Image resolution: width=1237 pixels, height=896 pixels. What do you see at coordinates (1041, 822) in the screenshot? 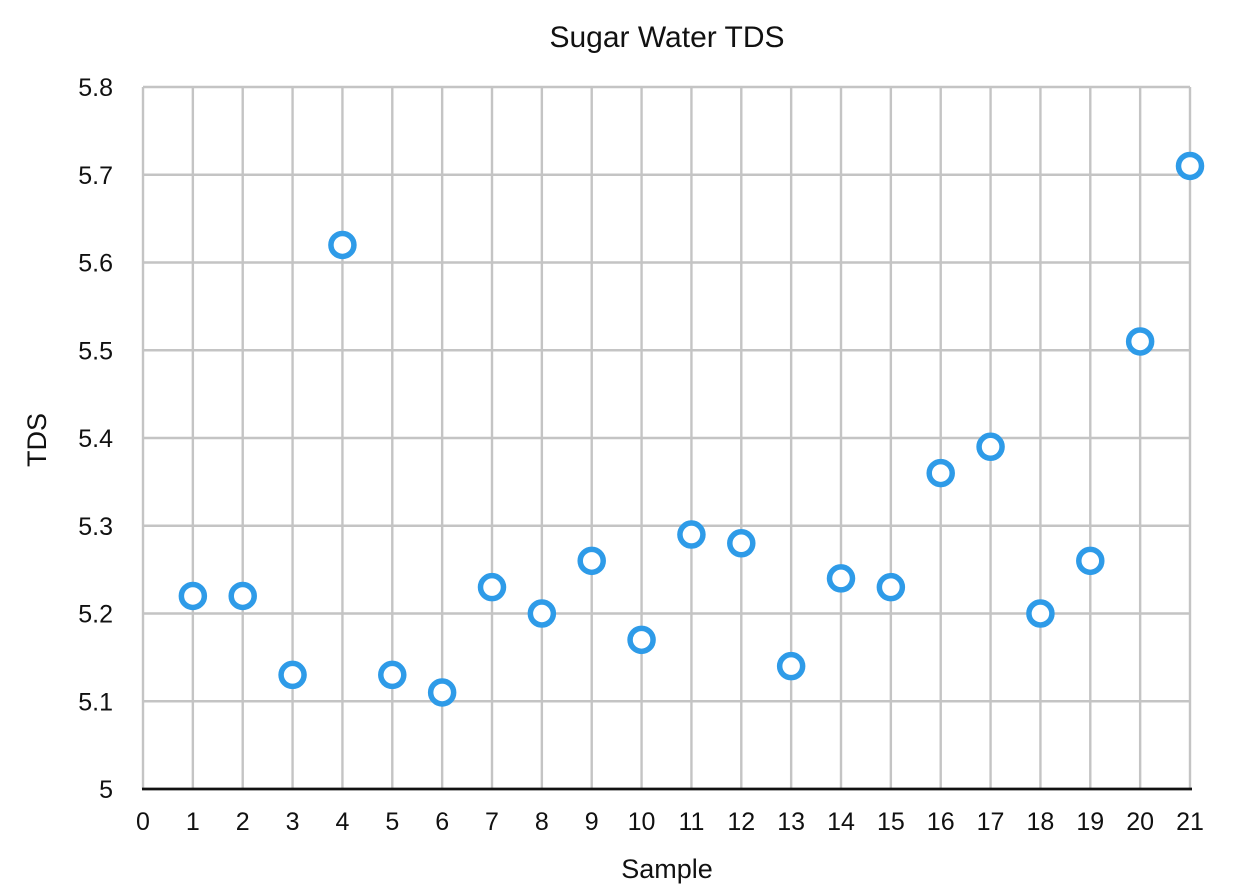
I see `x-tick-label: 18` at bounding box center [1041, 822].